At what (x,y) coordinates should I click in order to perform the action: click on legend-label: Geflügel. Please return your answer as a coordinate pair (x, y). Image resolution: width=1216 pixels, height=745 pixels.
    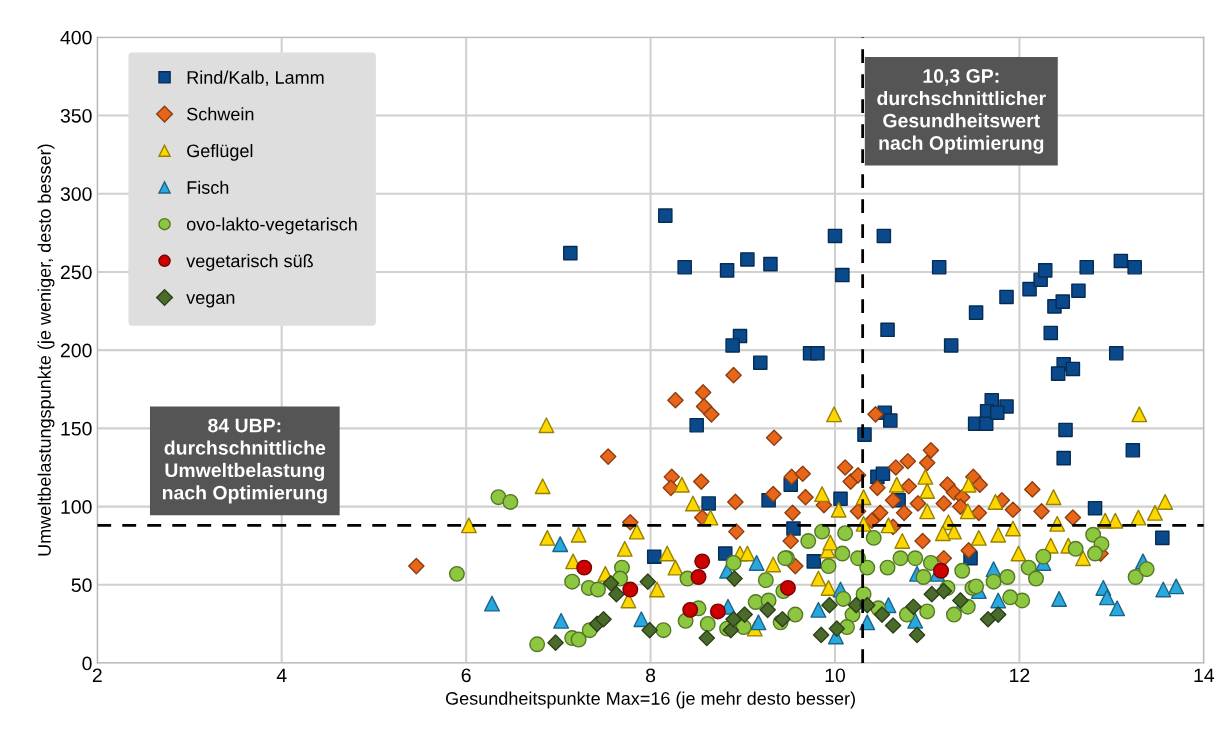
    Looking at the image, I should click on (220, 152).